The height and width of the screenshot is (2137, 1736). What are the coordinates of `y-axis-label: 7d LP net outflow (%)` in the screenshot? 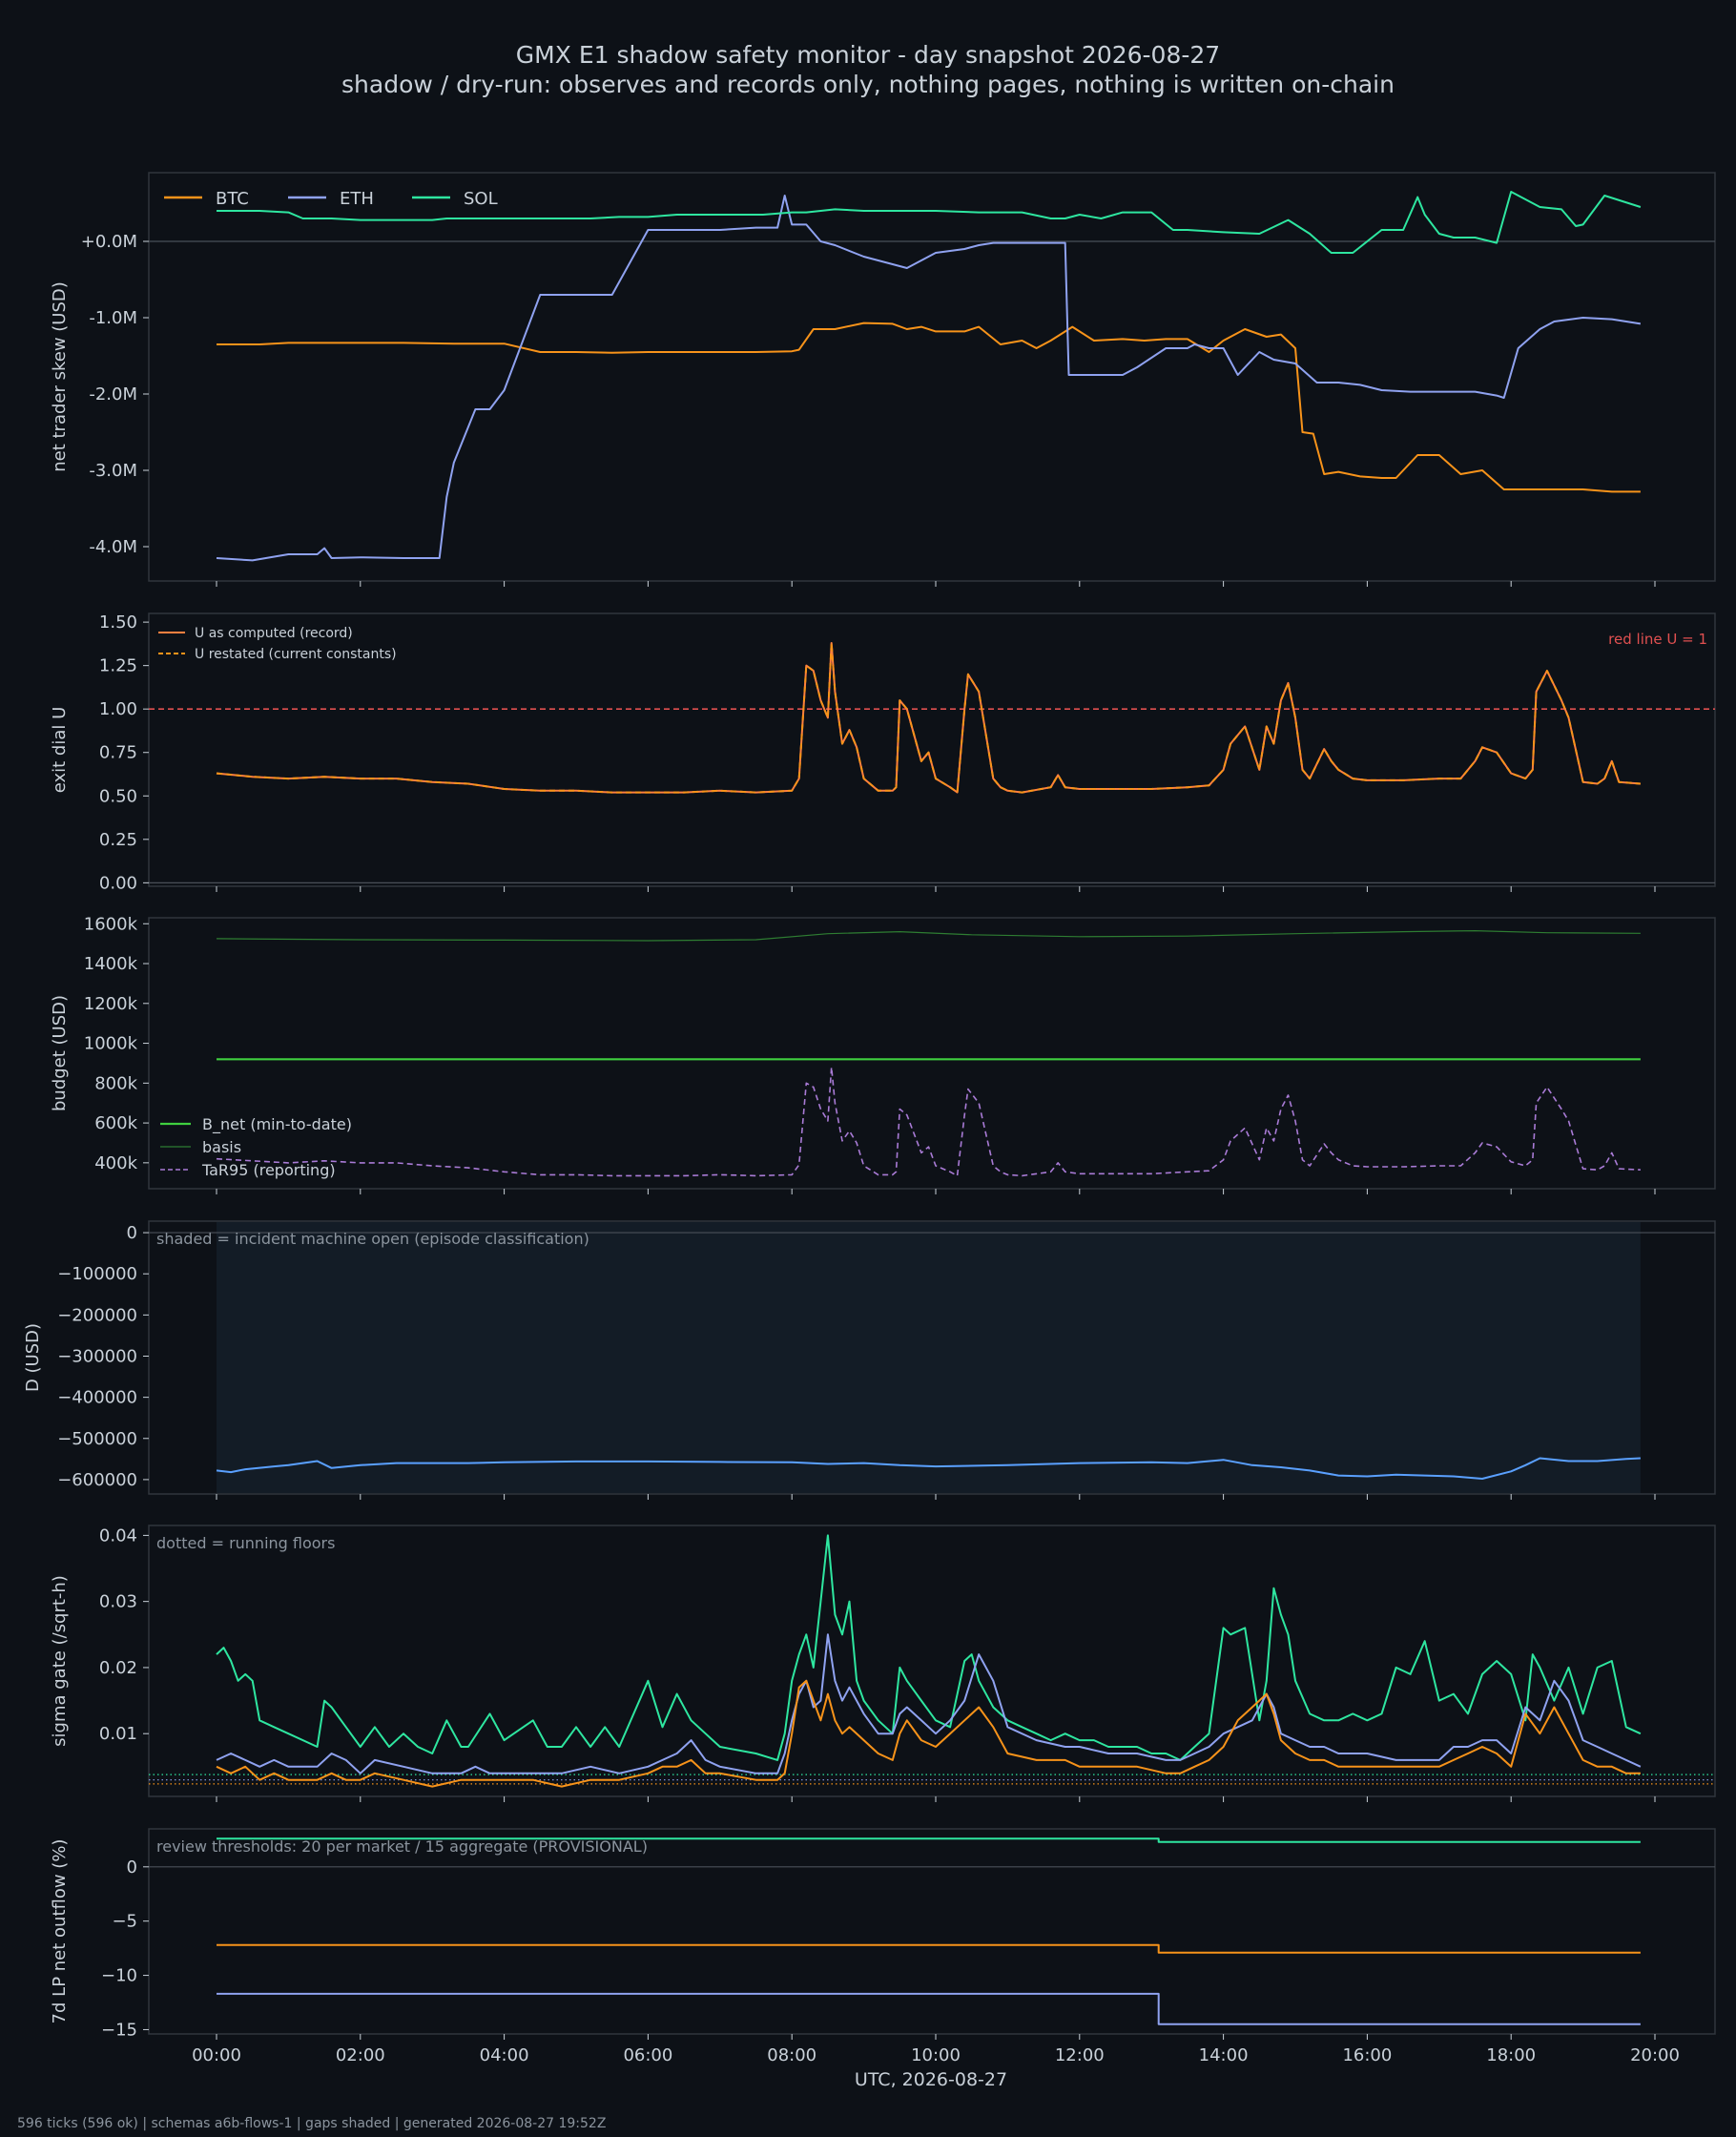 It's located at (60, 1931).